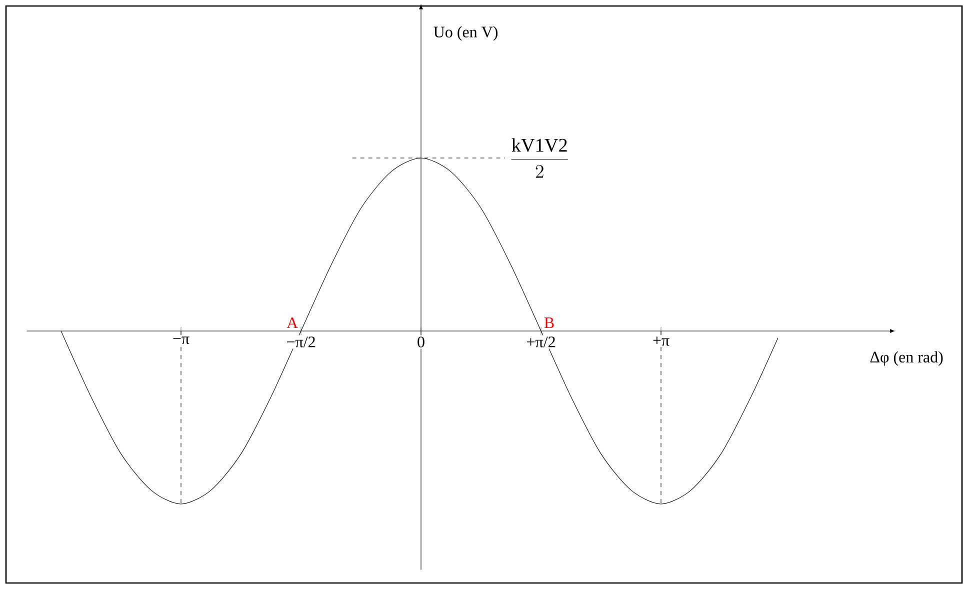 Image resolution: width=968 pixels, height=589 pixels. What do you see at coordinates (466, 33) in the screenshot?
I see `text: Uo (en V)` at bounding box center [466, 33].